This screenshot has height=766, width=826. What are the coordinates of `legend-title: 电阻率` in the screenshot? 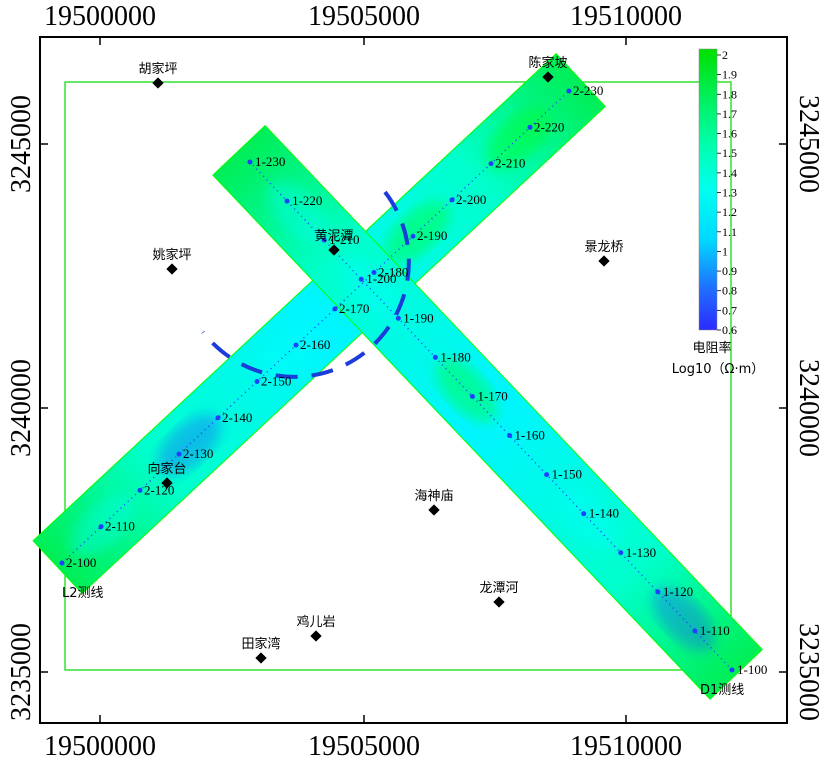 It's located at (711, 348).